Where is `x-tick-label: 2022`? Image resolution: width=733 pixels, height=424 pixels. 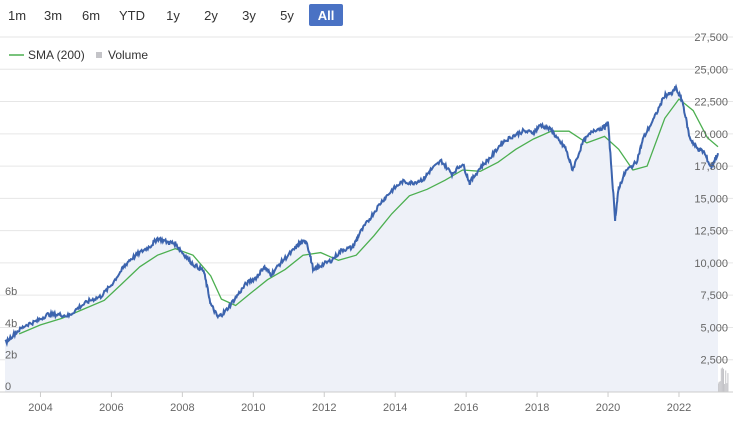 x-tick-label: 2022 is located at coordinates (679, 408).